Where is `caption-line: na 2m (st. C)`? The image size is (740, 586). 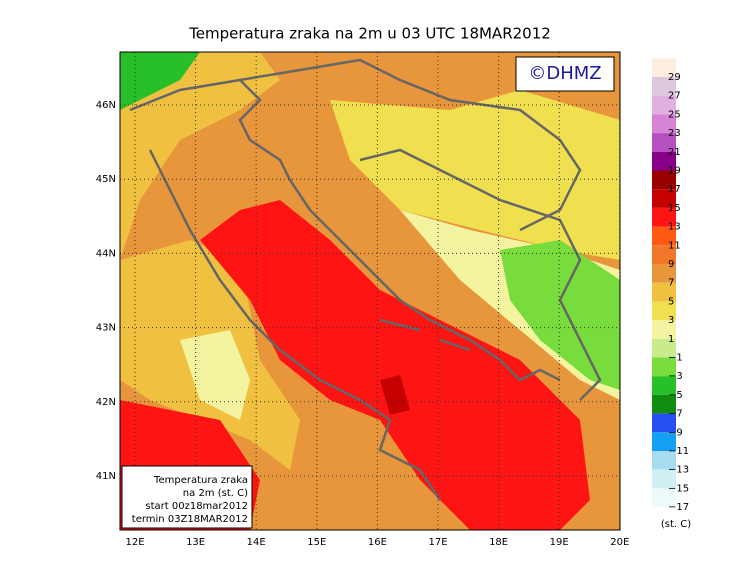 caption-line: na 2m (st. C) is located at coordinates (215, 493).